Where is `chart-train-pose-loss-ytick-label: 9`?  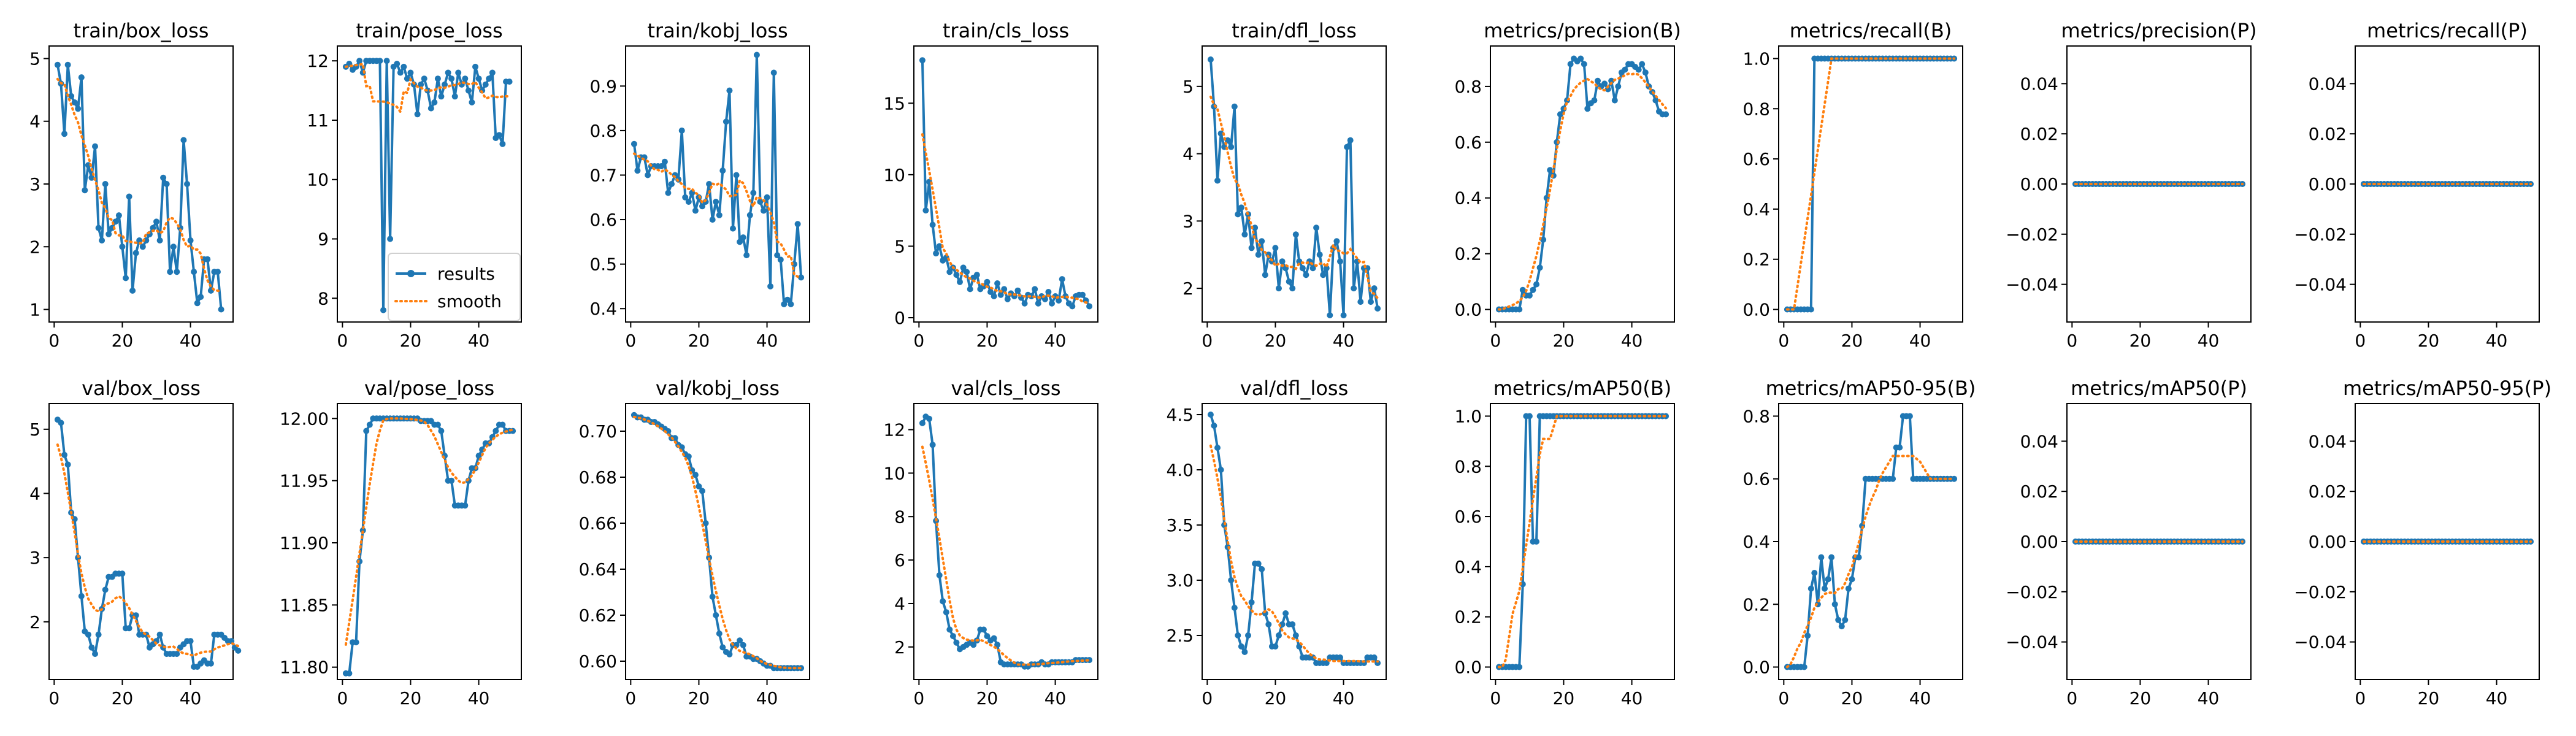 chart-train-pose-loss-ytick-label: 9 is located at coordinates (323, 239).